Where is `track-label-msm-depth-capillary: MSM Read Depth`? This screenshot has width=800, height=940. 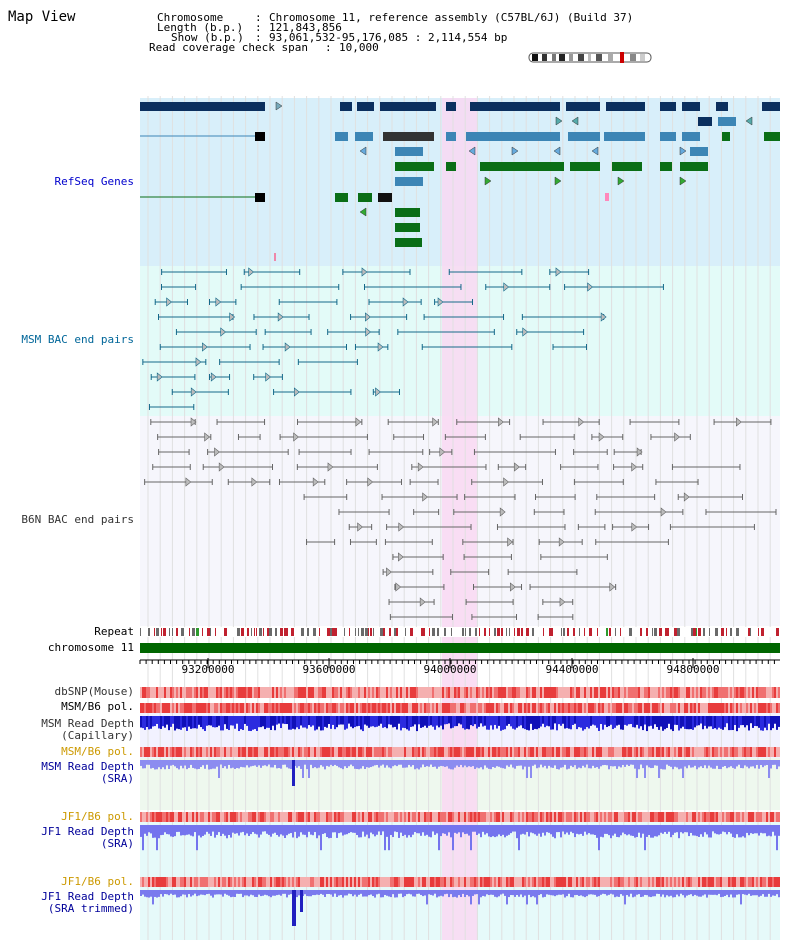
track-label-msm-depth-capillary: MSM Read Depth is located at coordinates (87, 723).